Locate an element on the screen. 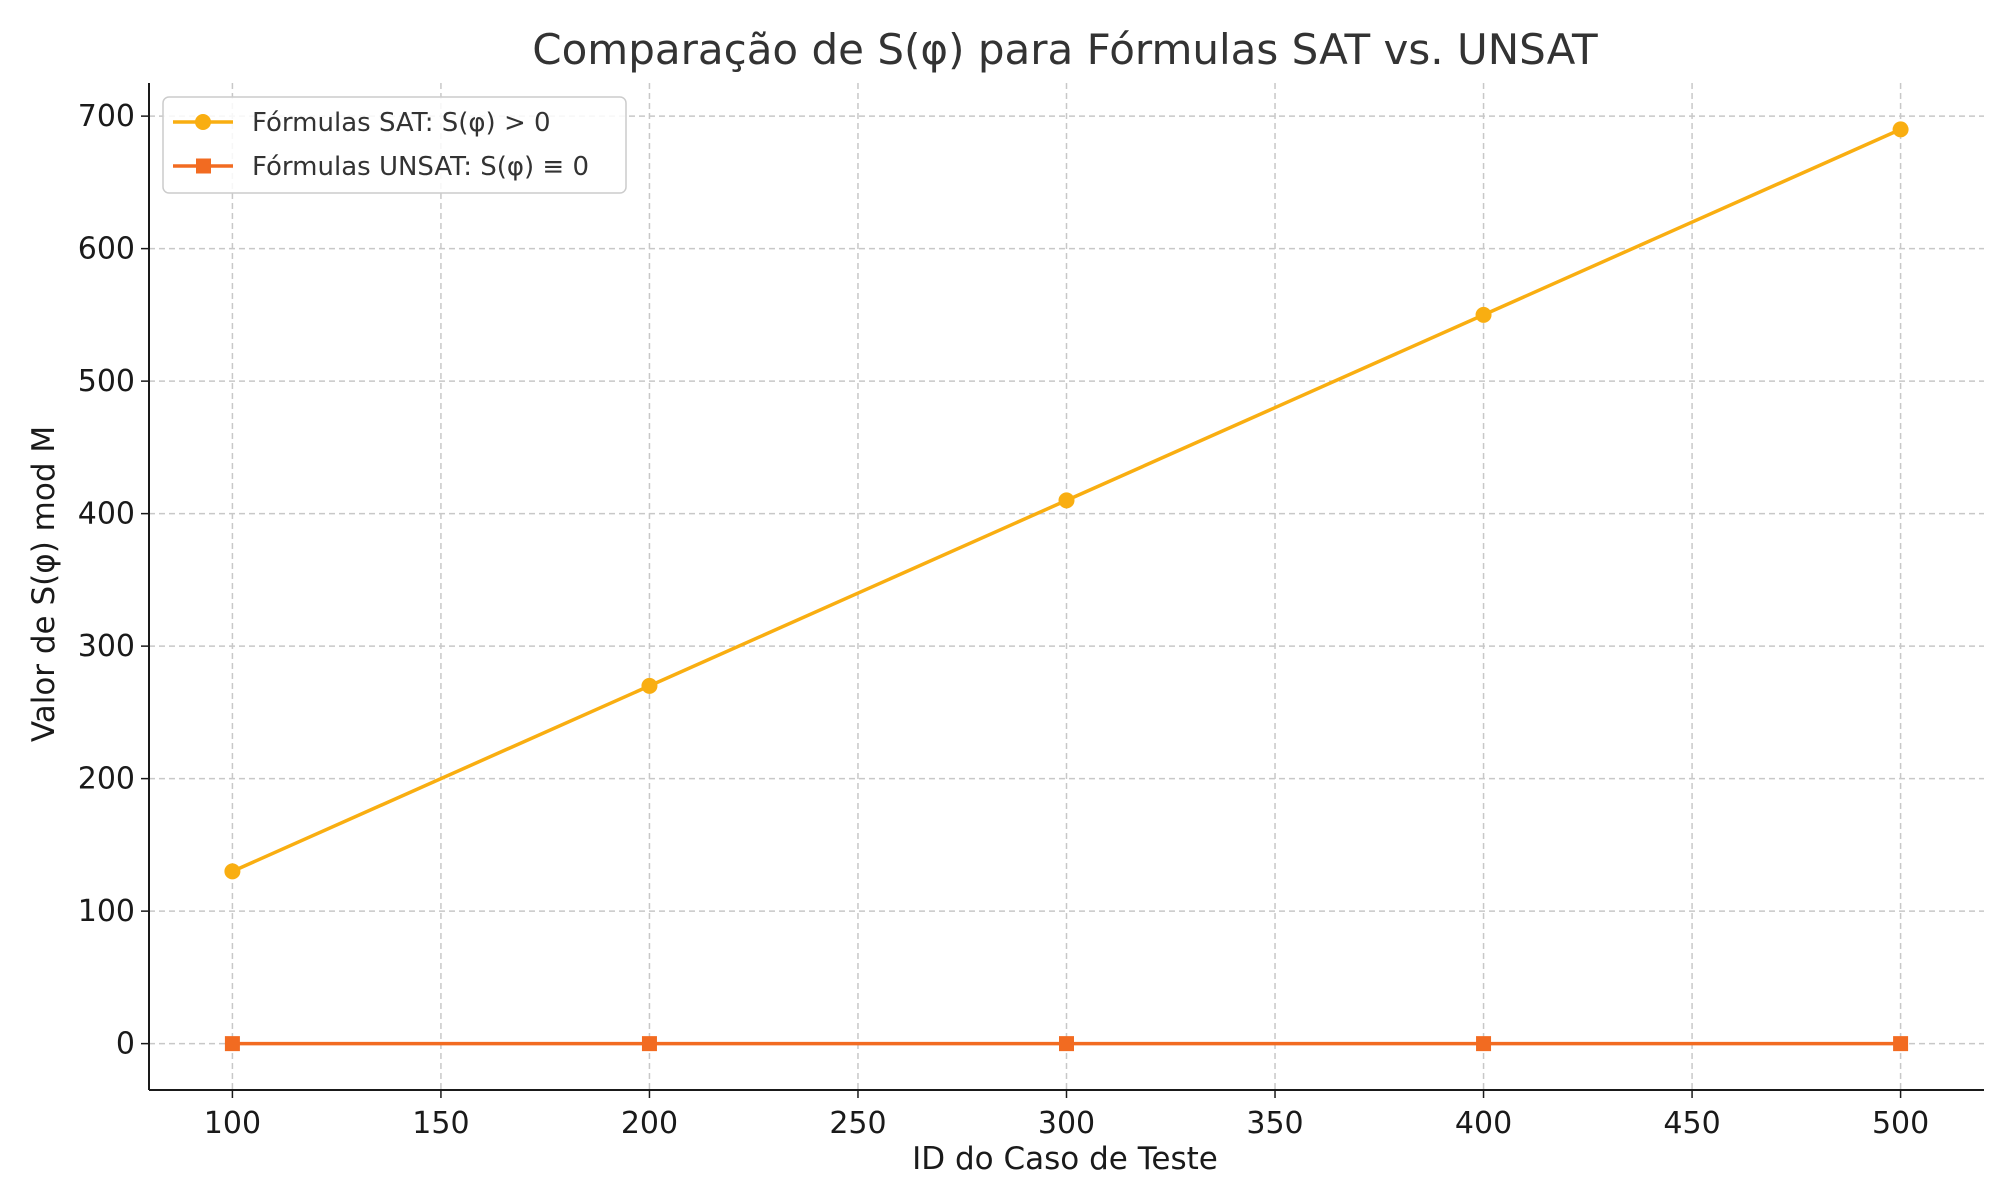 The height and width of the screenshot is (1200, 2000). legend-entry: Fórmulas UNSAT: S(φ) ≡ 0 is located at coordinates (381, 167).